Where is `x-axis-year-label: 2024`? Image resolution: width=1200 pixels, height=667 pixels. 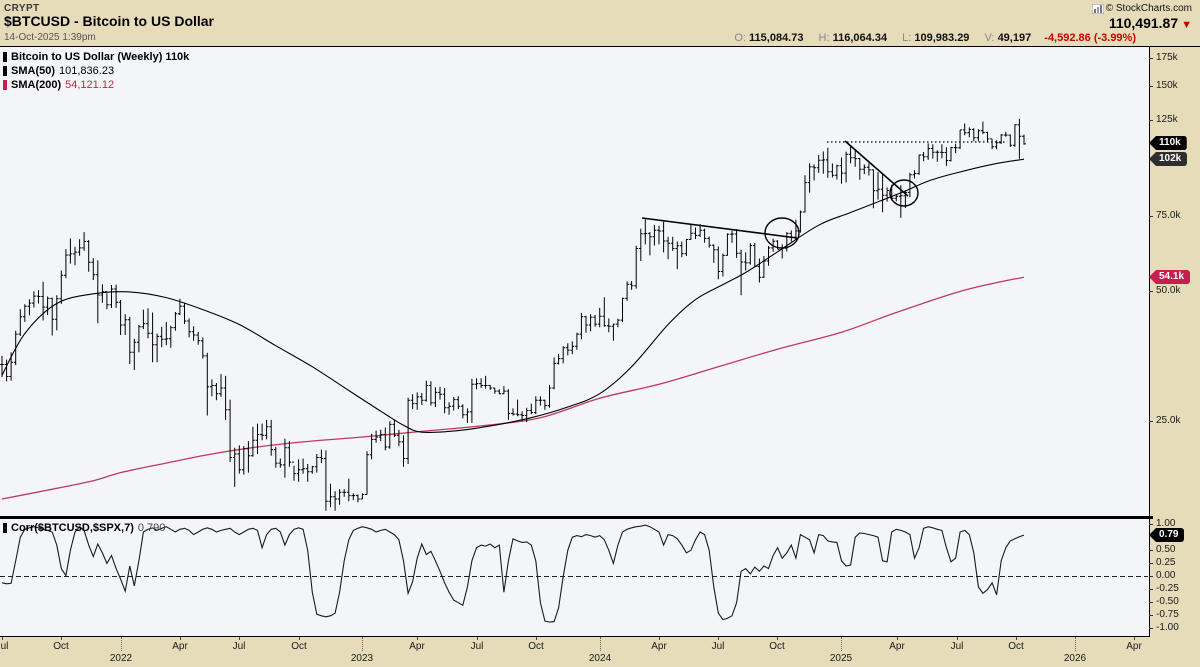
x-axis-year-label: 2024 is located at coordinates (600, 658).